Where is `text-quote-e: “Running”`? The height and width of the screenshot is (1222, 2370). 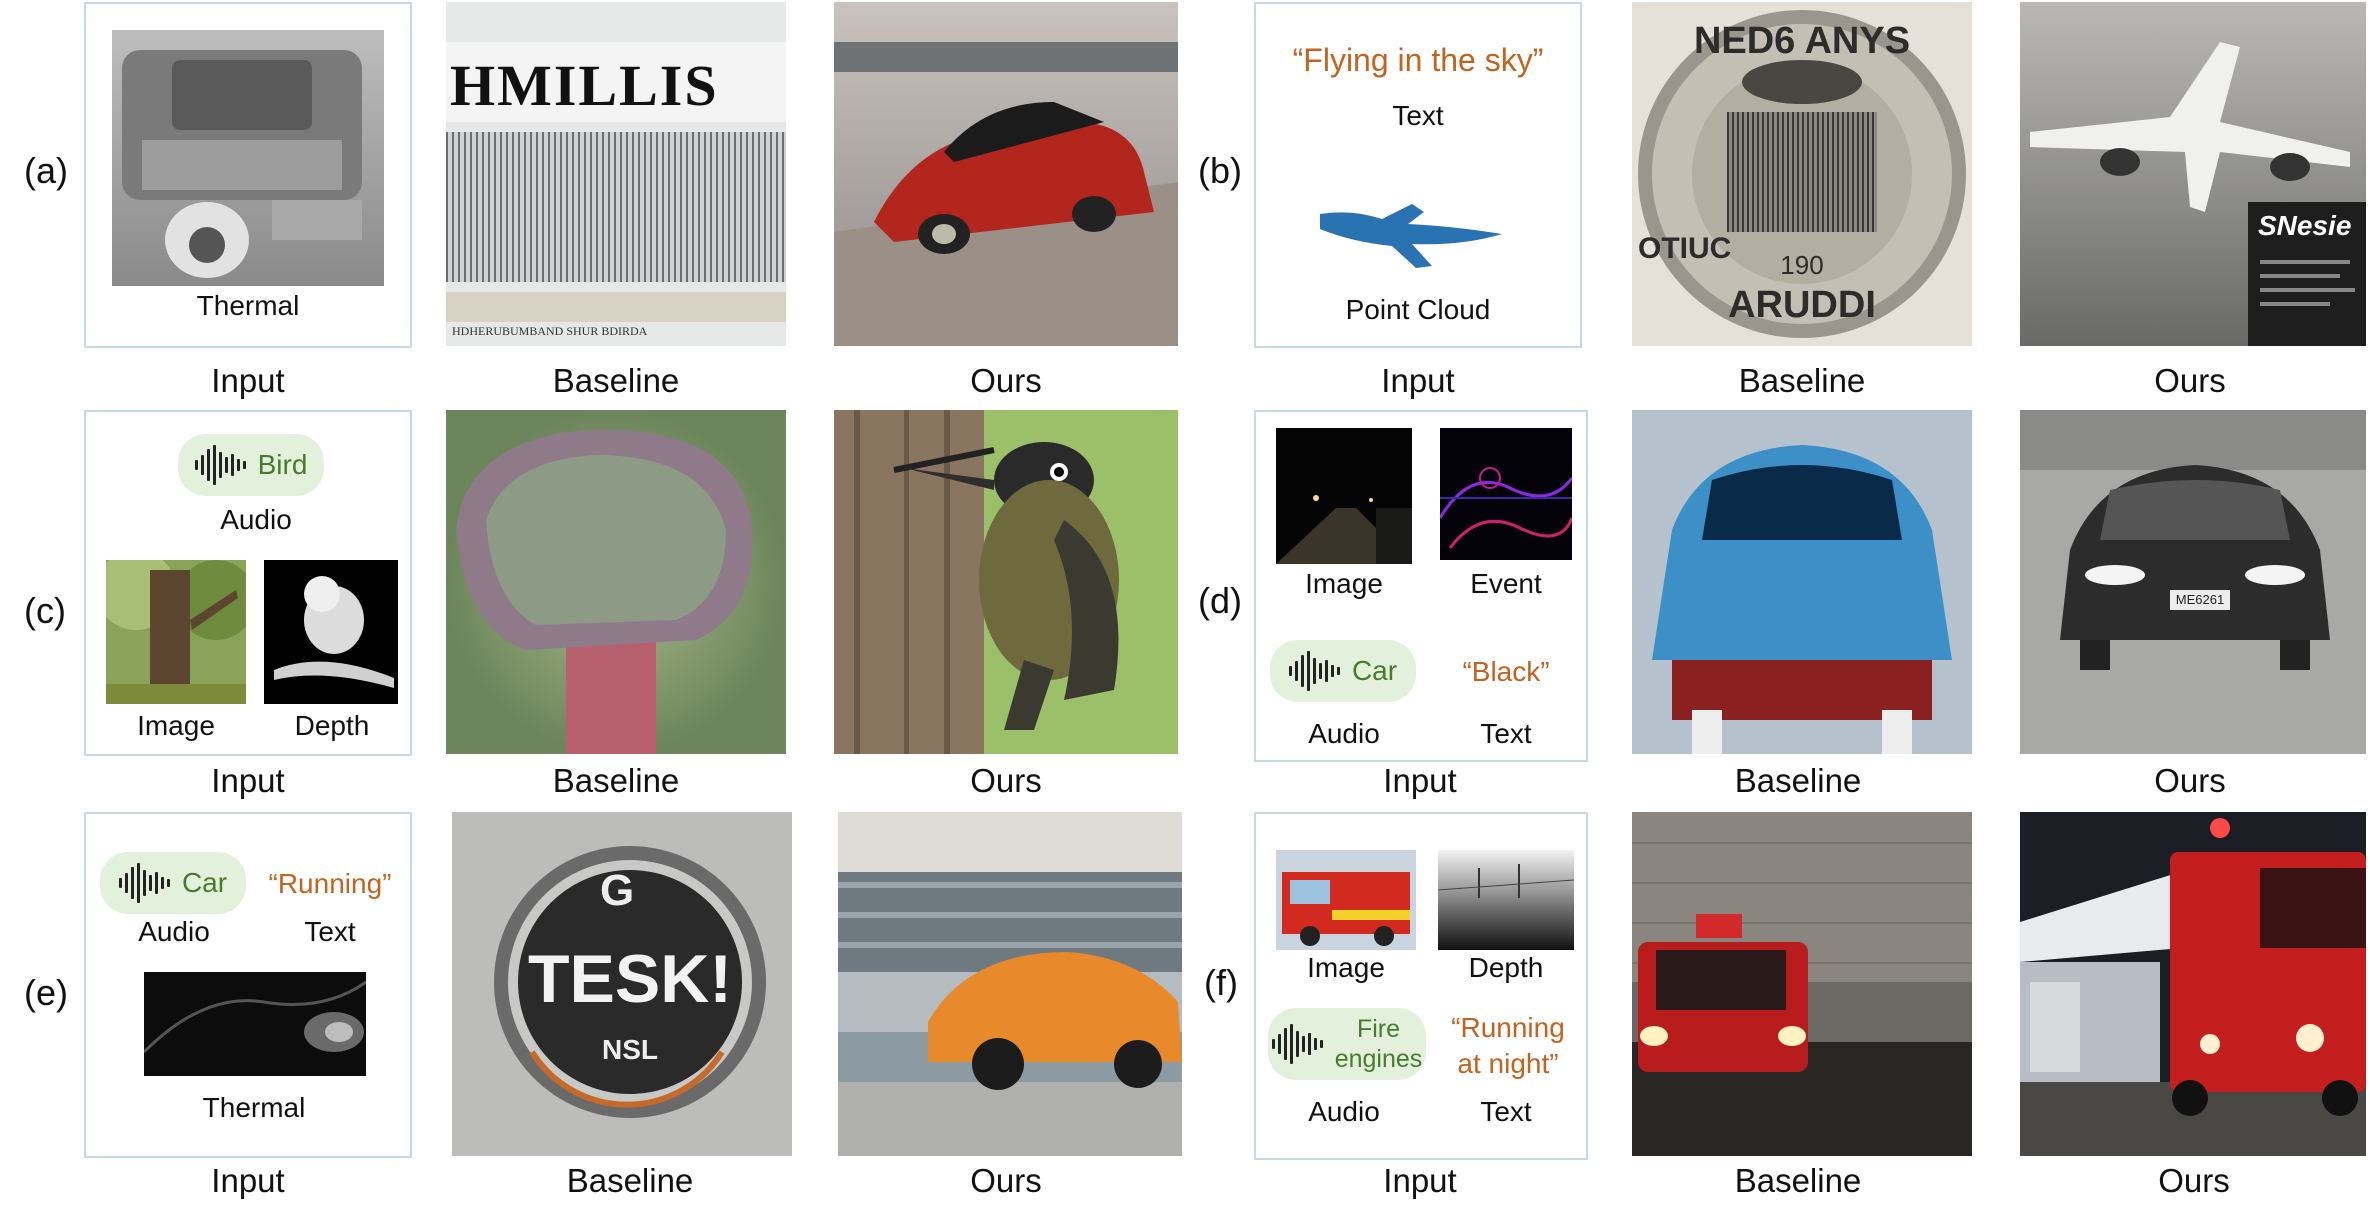 text-quote-e: “Running” is located at coordinates (330, 883).